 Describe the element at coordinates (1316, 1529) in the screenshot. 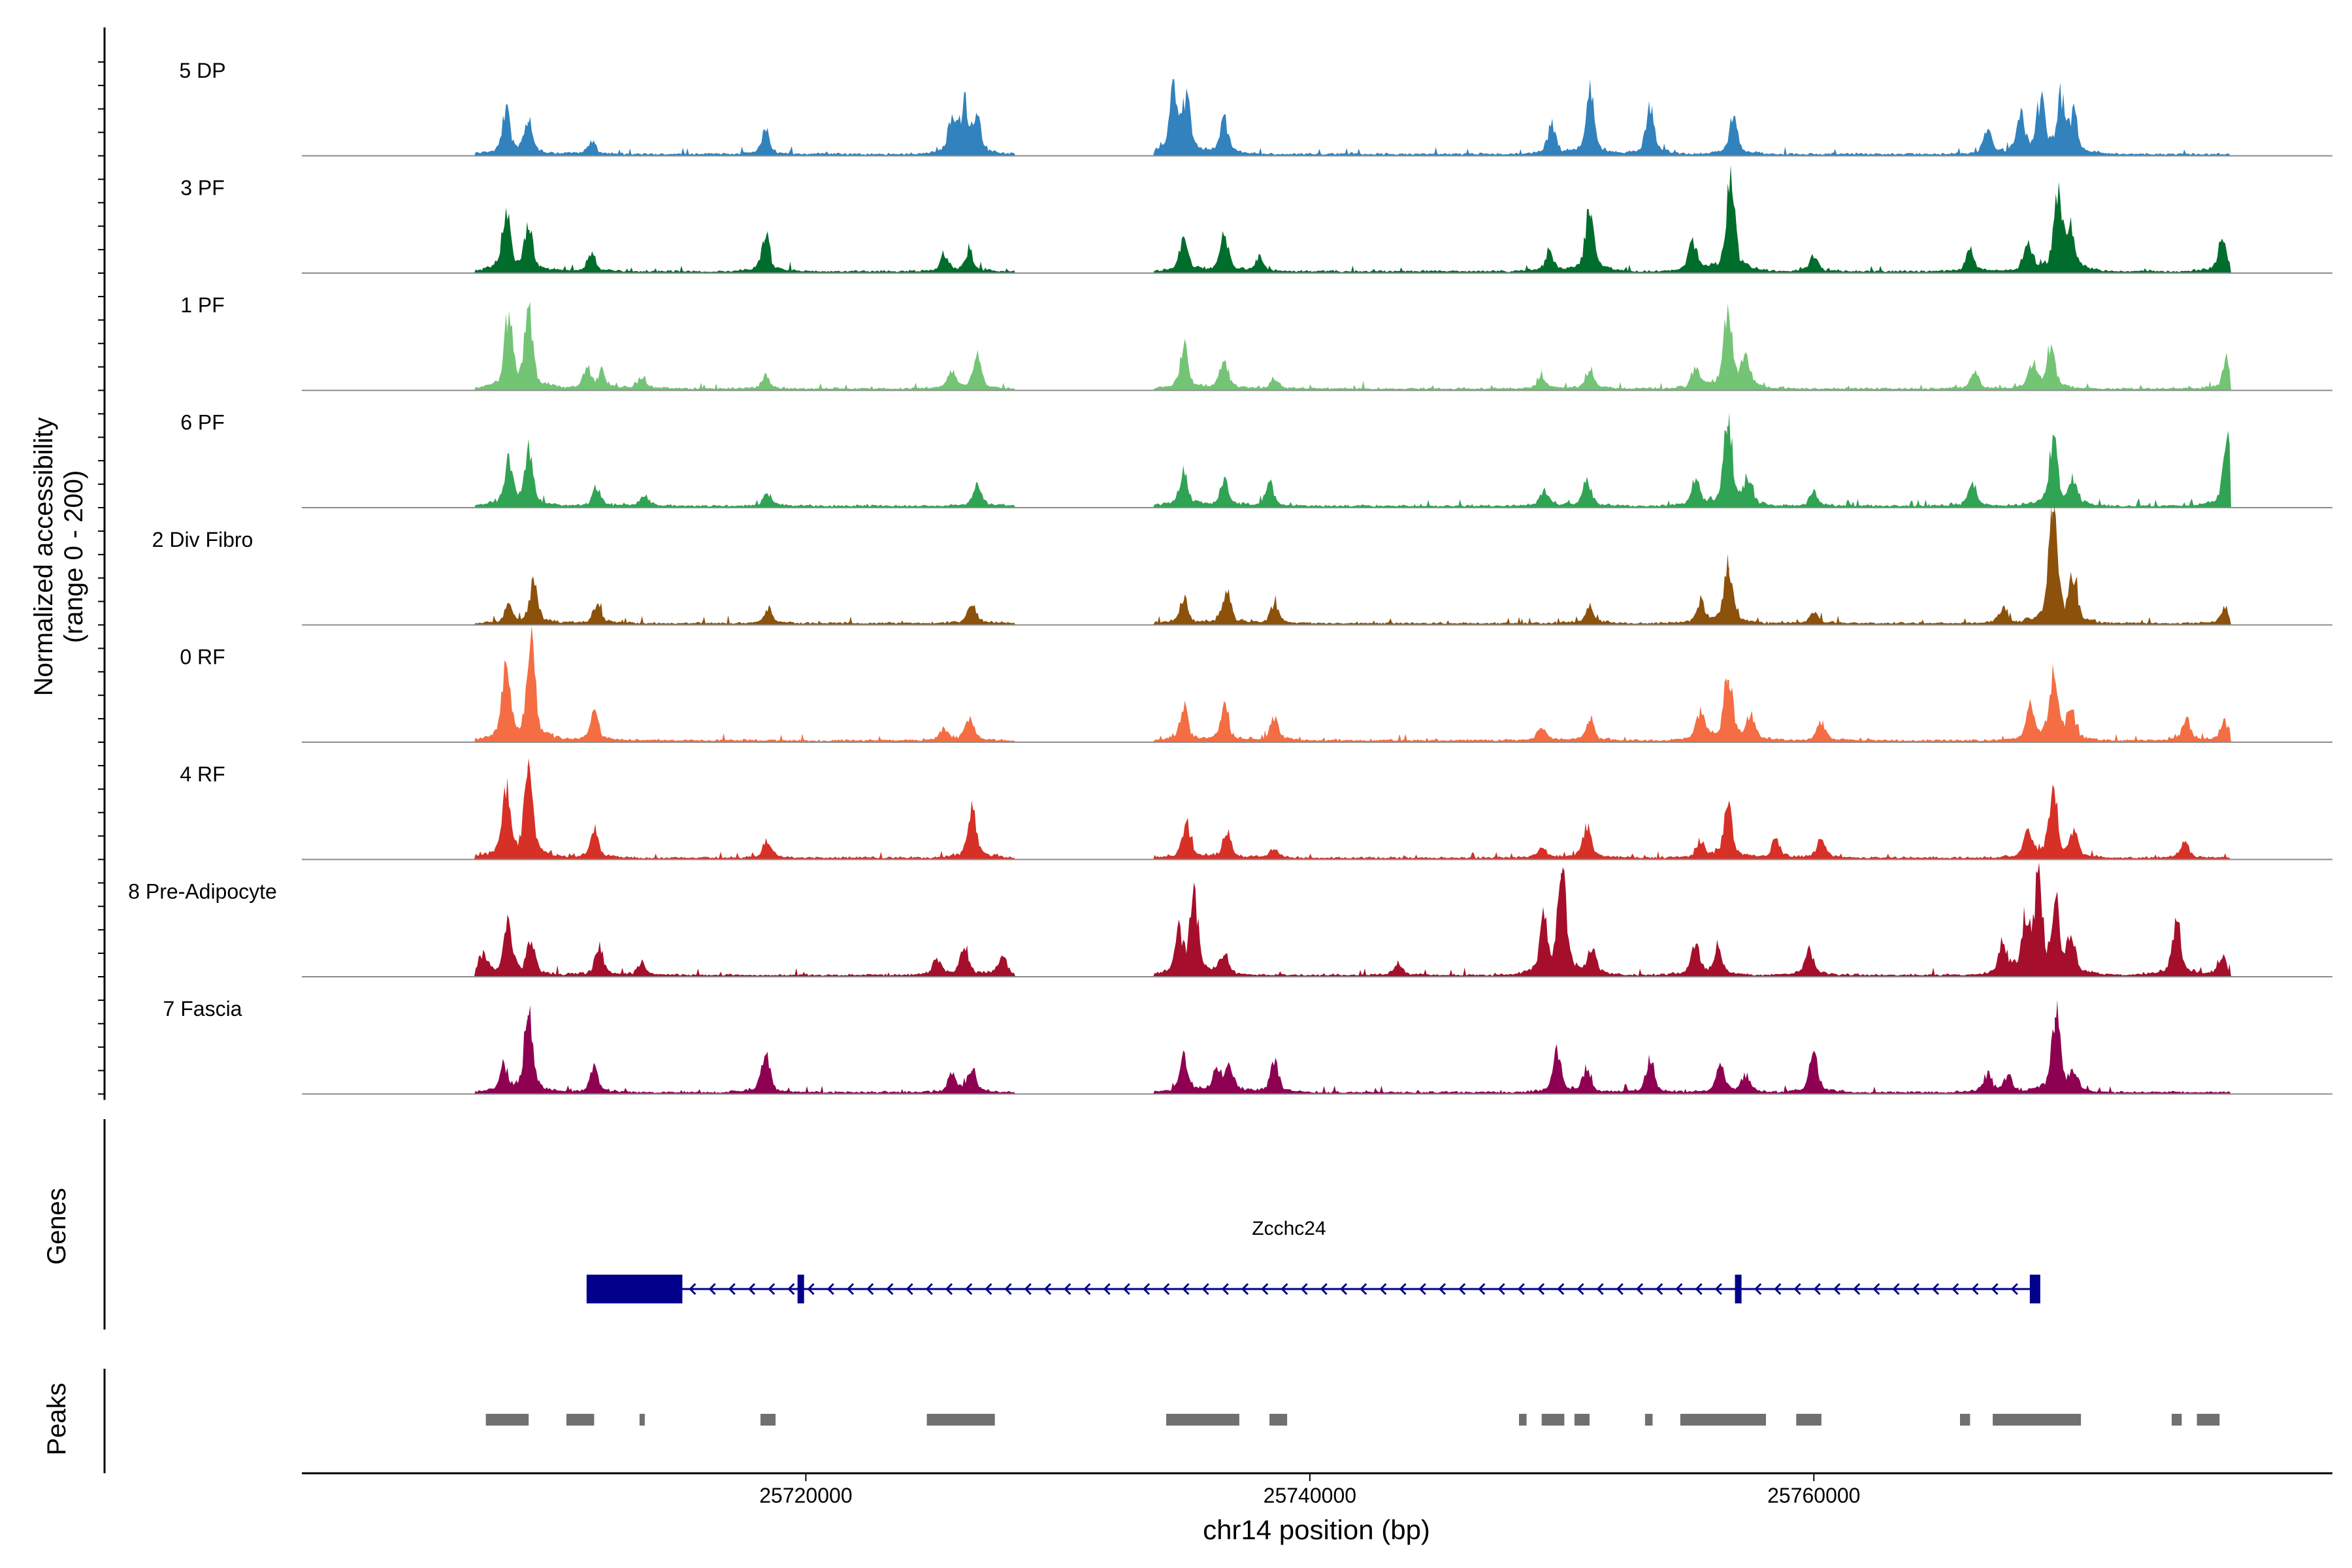

I see `x-axis-label: chr14 position (bp)` at that location.